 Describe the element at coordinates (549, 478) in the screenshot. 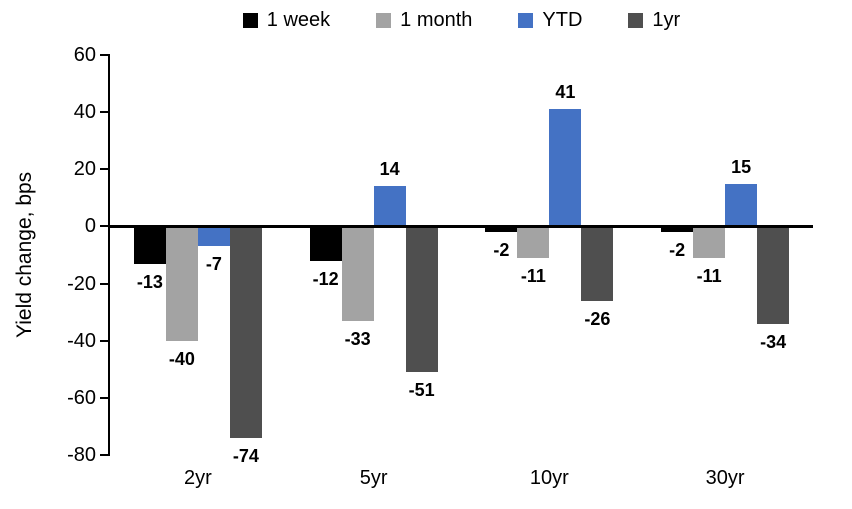

I see `x-axis-category-label: 10yr` at that location.